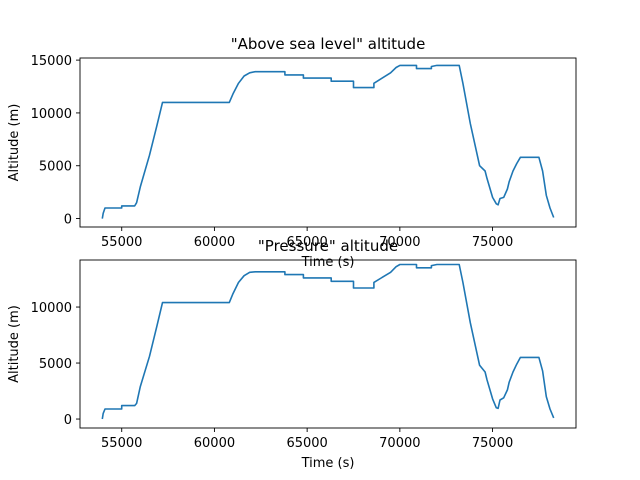  Describe the element at coordinates (328, 44) in the screenshot. I see `chart-title: "Above sea level" altitude` at that location.